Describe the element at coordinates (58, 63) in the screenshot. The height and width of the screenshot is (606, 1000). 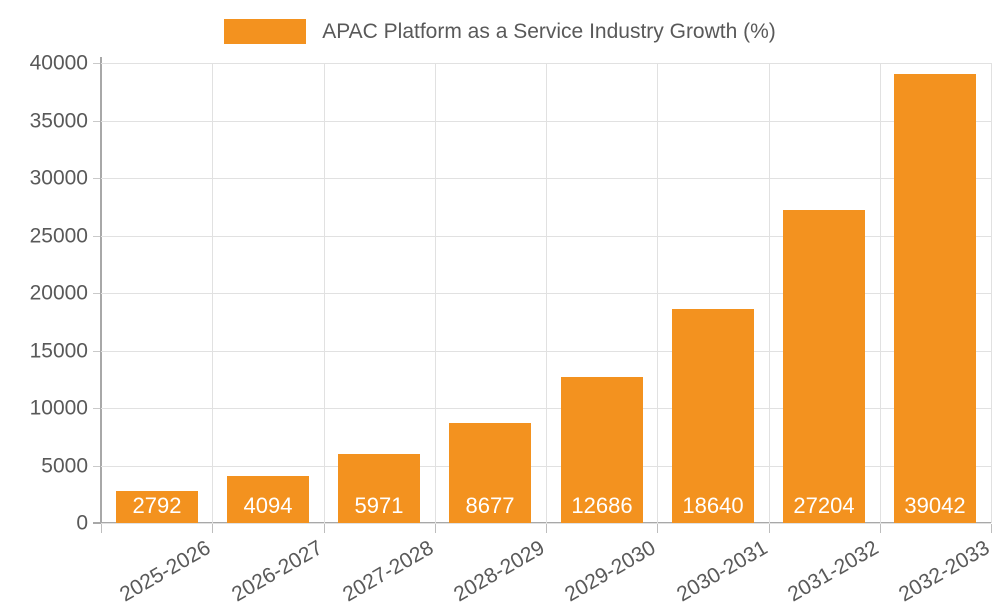
I see `y-axis-tick-label: 40000` at that location.